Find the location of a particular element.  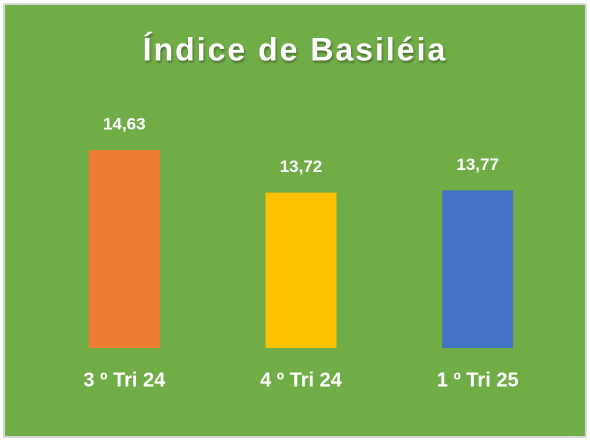

x-tick-label: 1 º Tri 25 is located at coordinates (478, 380).